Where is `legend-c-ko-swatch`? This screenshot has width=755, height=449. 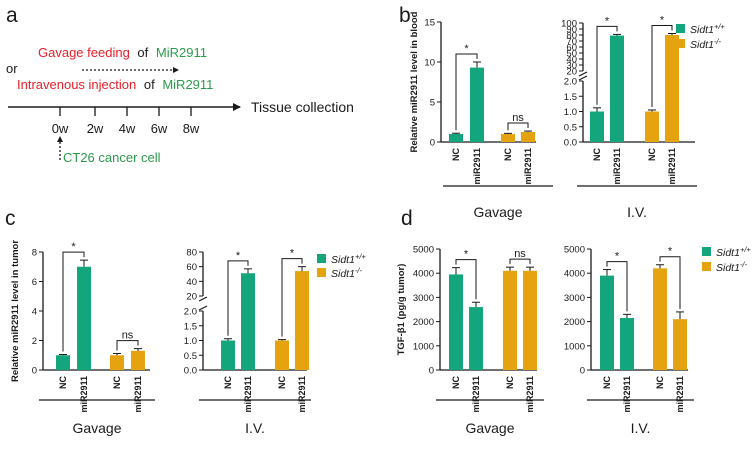
legend-c-ko-swatch is located at coordinates (321, 272).